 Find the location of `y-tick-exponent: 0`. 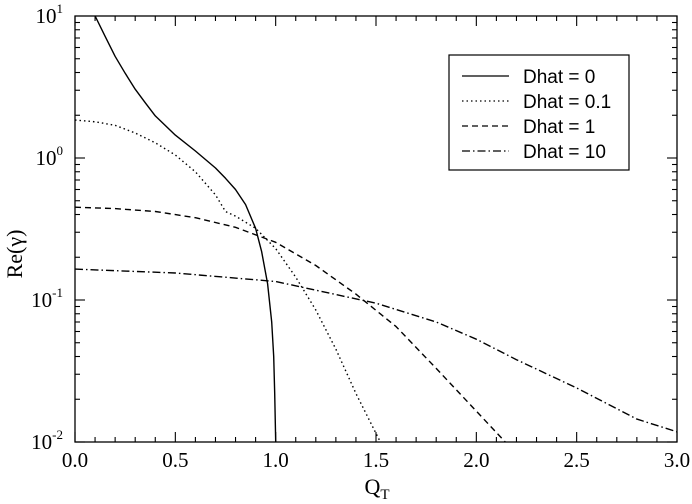

y-tick-exponent: 0 is located at coordinates (60, 150).